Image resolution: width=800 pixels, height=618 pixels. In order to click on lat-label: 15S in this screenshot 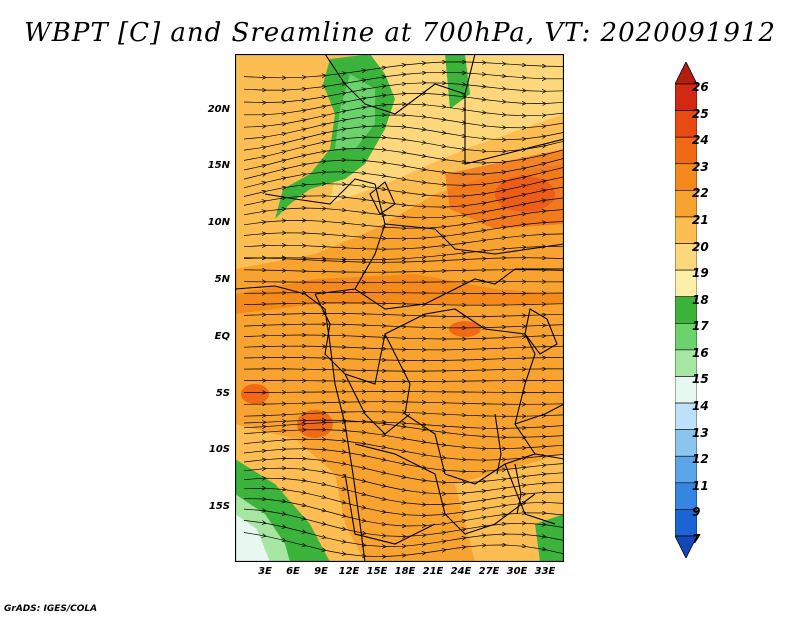, I will do `click(219, 506)`.